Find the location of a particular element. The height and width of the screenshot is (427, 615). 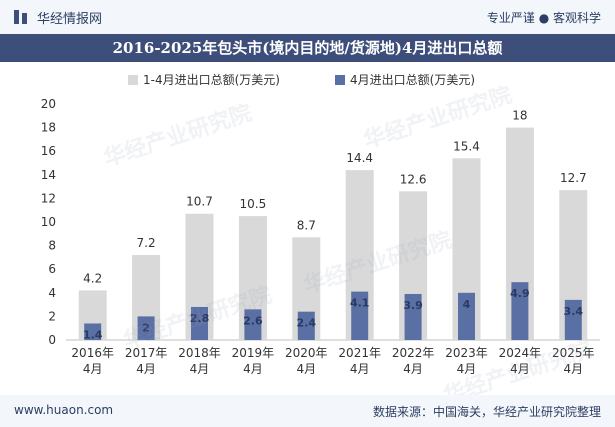

y-tick-label: 20 is located at coordinates (48, 104).